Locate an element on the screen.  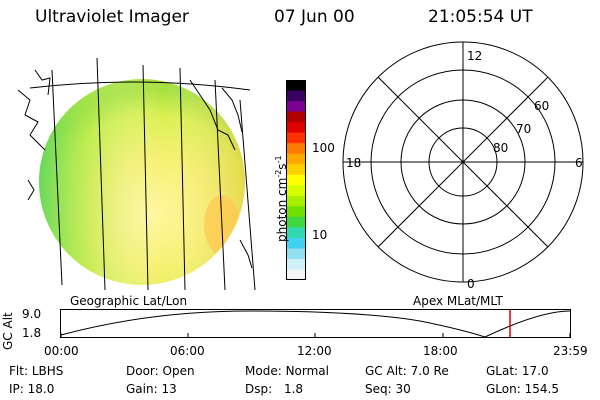
status-geo-longitude: GLon: 154.5 is located at coordinates (522, 389).